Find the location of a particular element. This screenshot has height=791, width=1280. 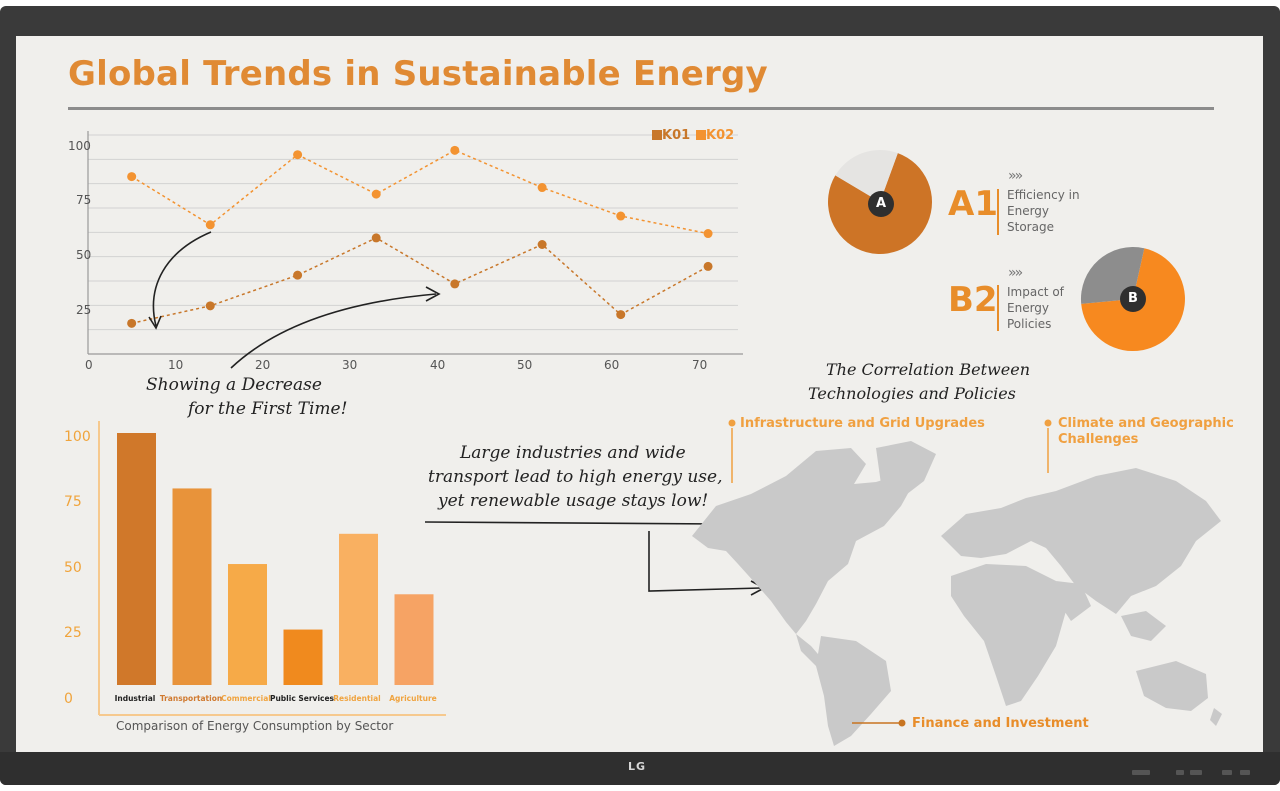

legend-k02: K02 is located at coordinates (715, 135).